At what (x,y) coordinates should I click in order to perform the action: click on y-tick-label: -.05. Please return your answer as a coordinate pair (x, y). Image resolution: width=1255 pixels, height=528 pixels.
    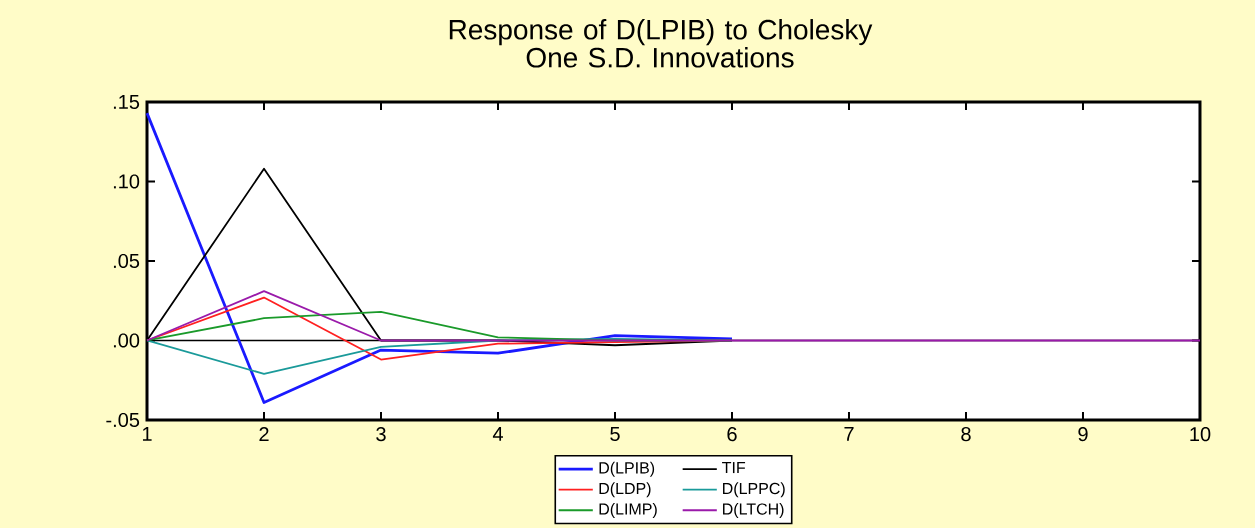
    Looking at the image, I should click on (123, 420).